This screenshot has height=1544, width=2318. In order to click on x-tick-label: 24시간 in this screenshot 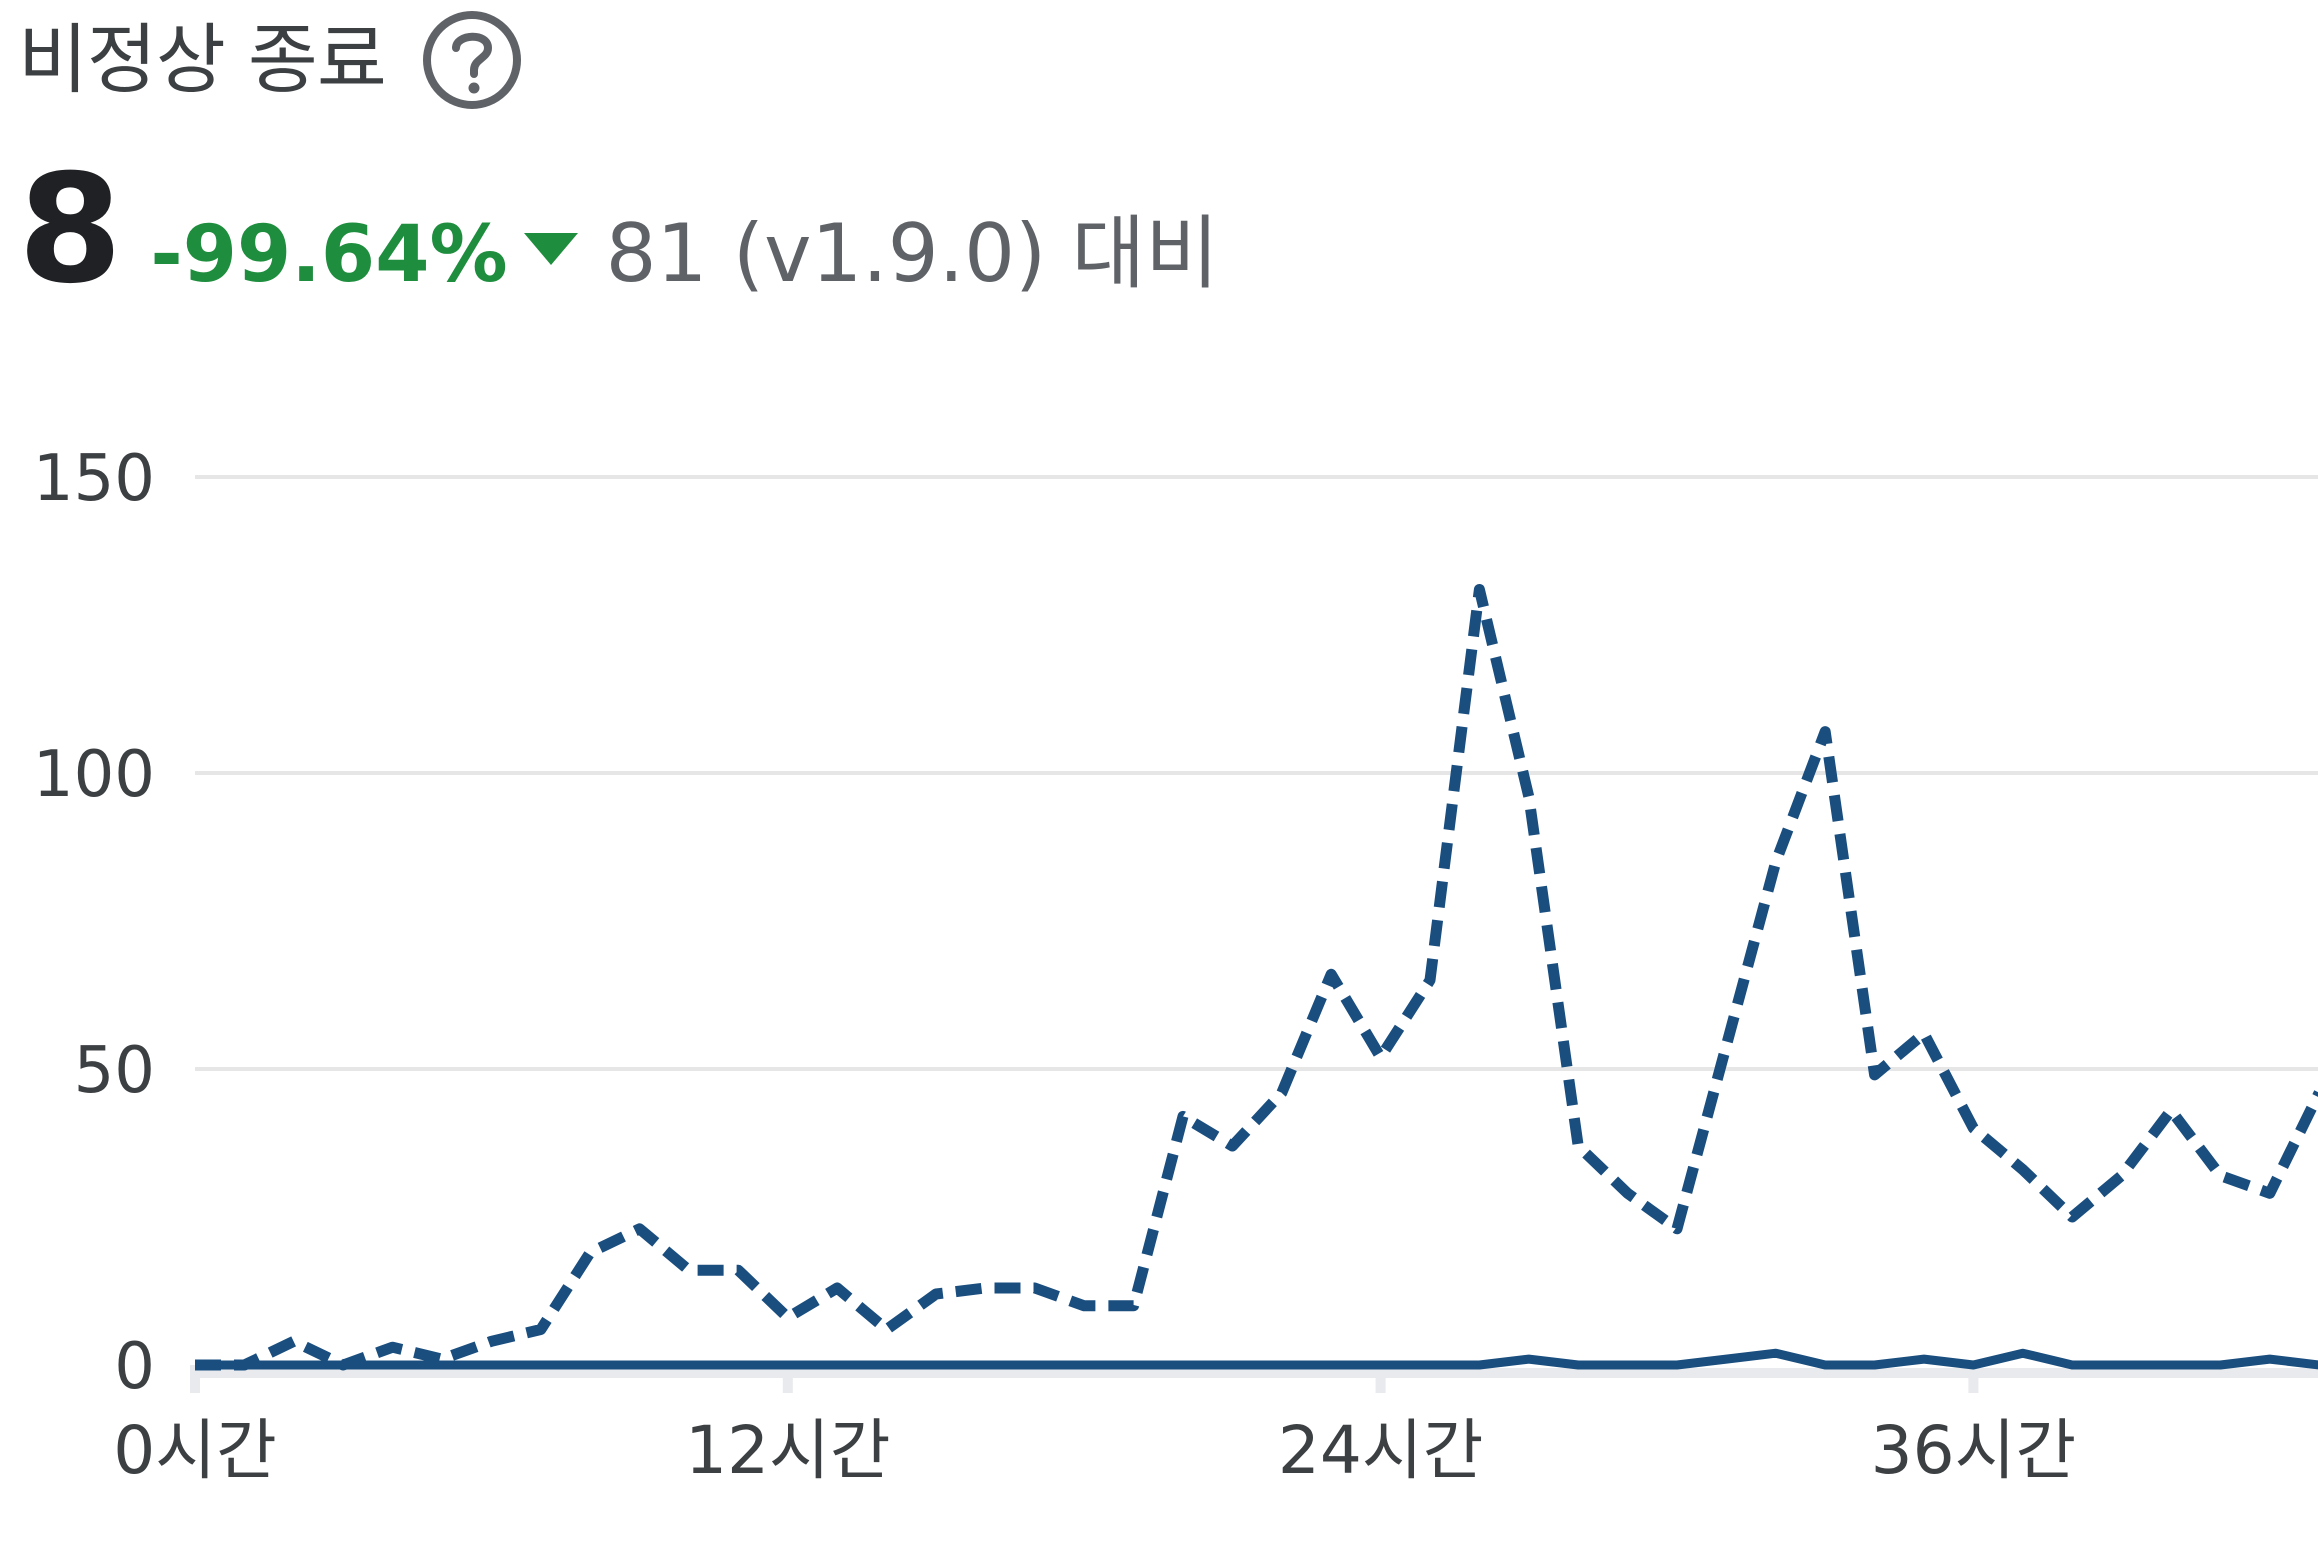, I will do `click(1380, 1450)`.